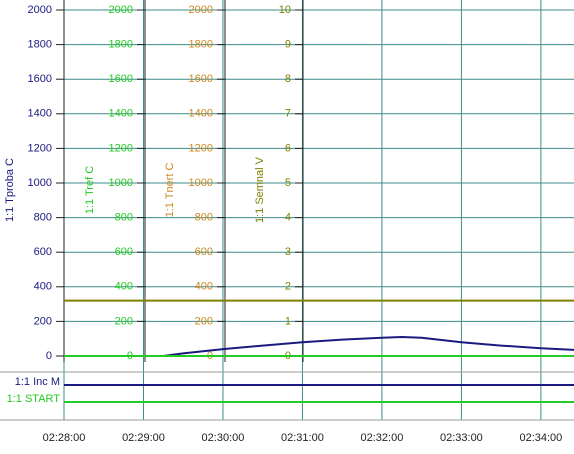  Describe the element at coordinates (90, 190) in the screenshot. I see `y-axis-title: 1:1 Tref C` at that location.